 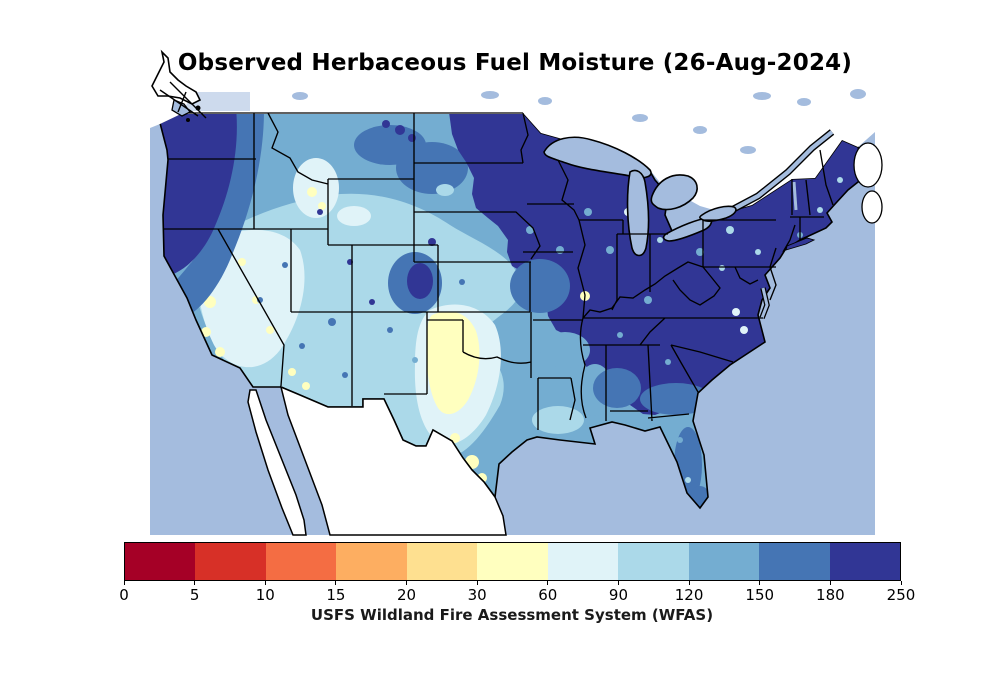 I want to click on lake-ontario, so click(x=718, y=213).